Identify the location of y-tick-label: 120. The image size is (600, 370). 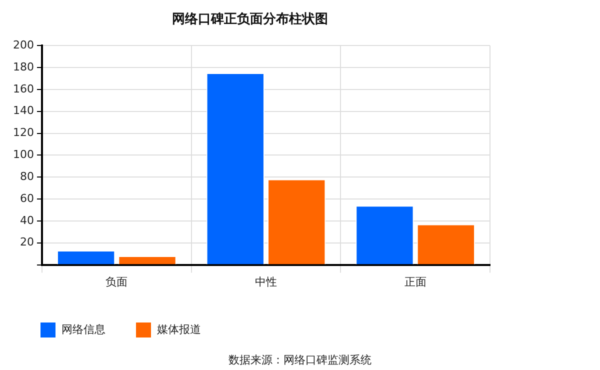
(23, 133).